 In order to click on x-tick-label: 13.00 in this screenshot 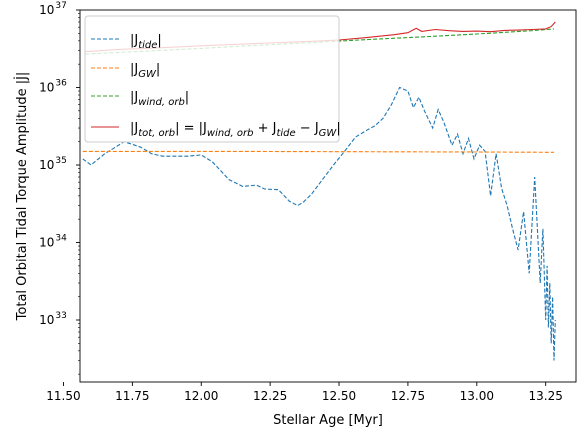, I will do `click(477, 396)`.